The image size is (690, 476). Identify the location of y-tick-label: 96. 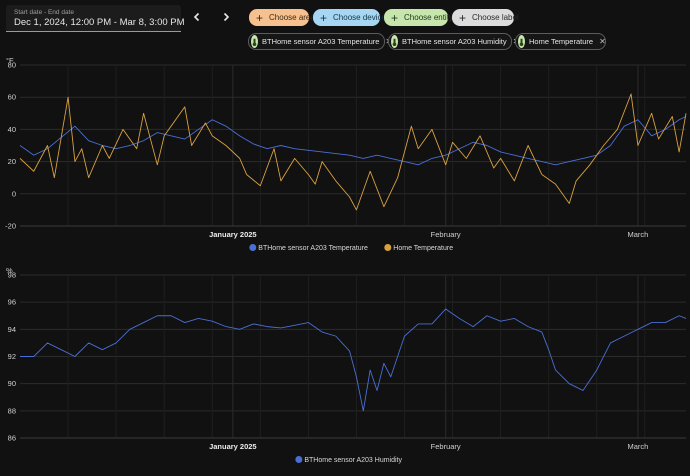
(12, 302).